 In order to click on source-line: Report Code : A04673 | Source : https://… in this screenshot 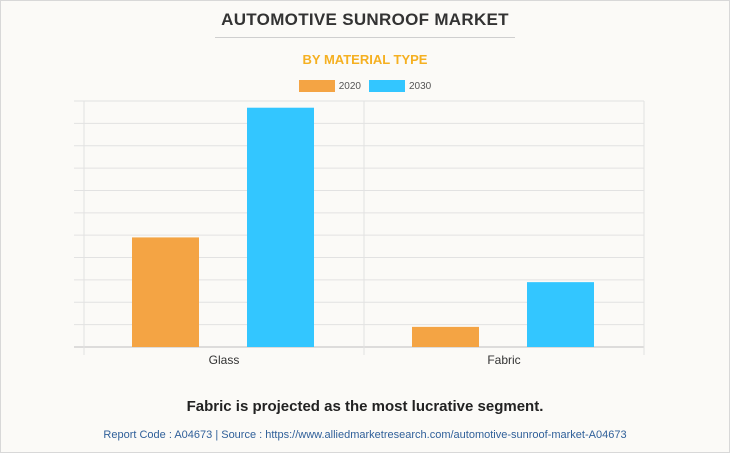, I will do `click(365, 435)`.